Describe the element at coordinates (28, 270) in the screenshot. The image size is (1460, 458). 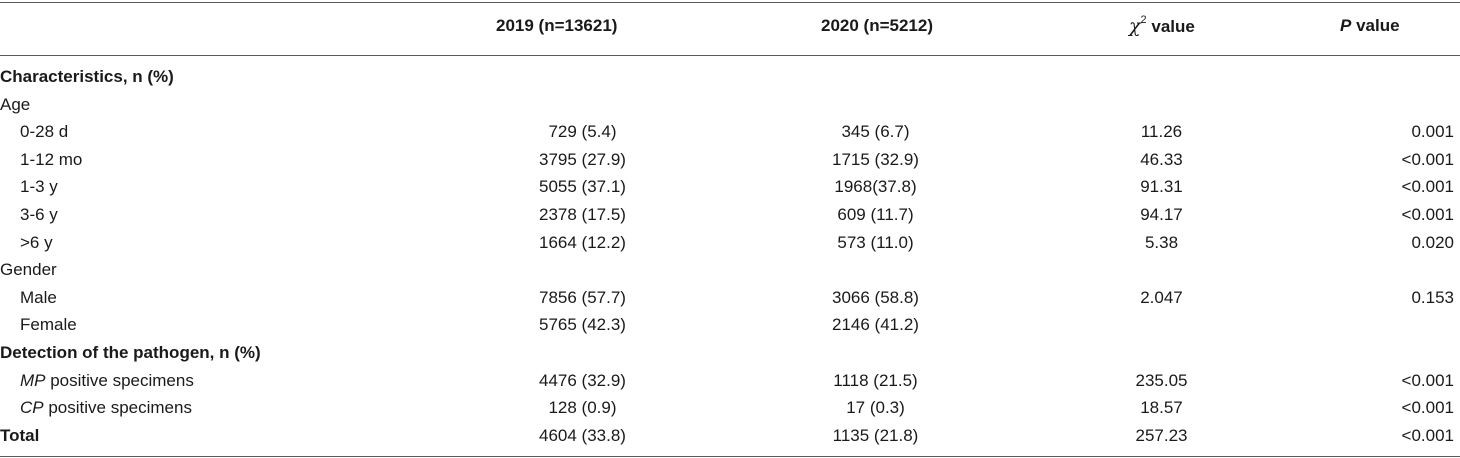
I see `row-label: Gender` at that location.